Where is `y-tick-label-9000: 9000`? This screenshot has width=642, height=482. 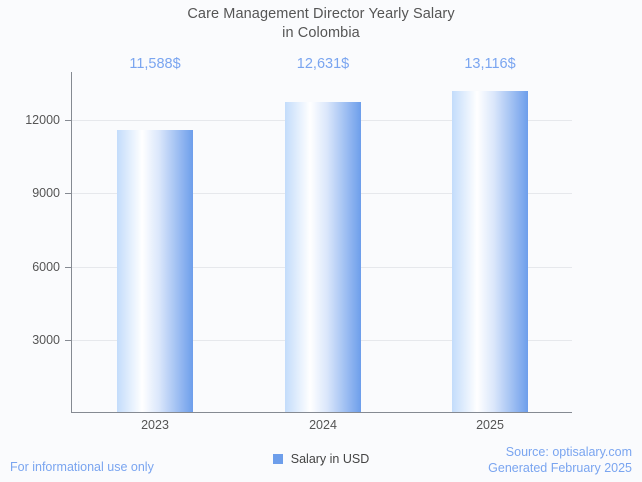 y-tick-label-9000: 9000 is located at coordinates (46, 193).